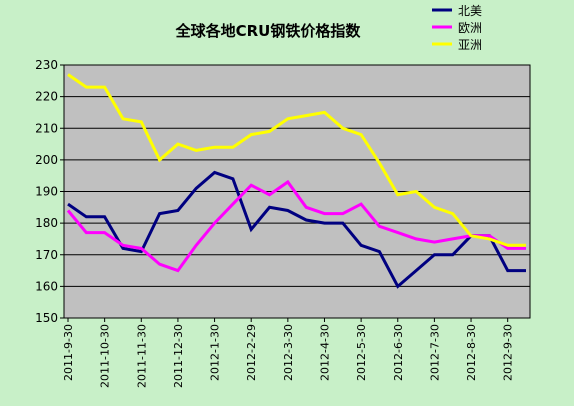 This screenshot has height=406, width=574. I want to click on x-tick-label: 2012-5-30, so click(361, 352).